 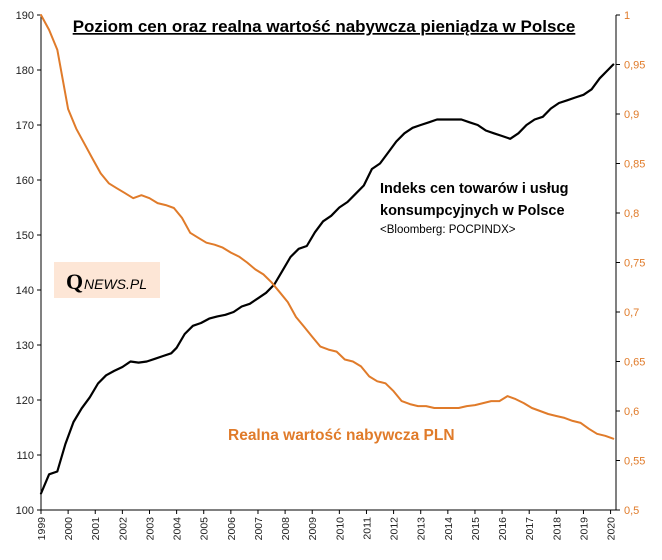 What do you see at coordinates (448, 230) in the screenshot?
I see `source-label: <Bloomberg: POCPINDX>` at bounding box center [448, 230].